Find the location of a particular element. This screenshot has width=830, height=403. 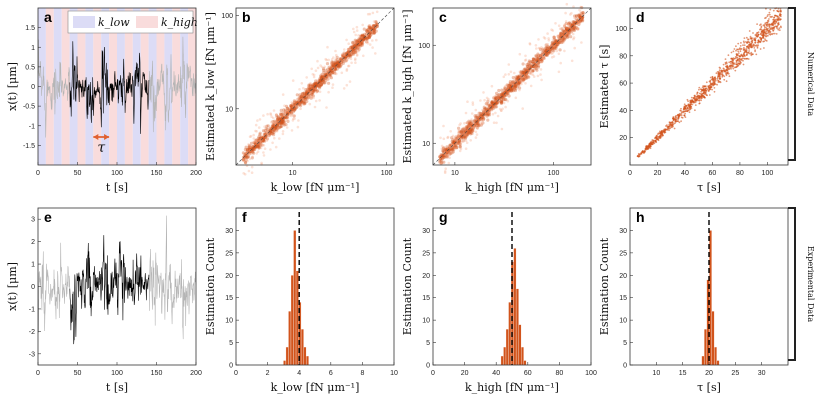

legend: k_low k_high is located at coordinates (132, 22).